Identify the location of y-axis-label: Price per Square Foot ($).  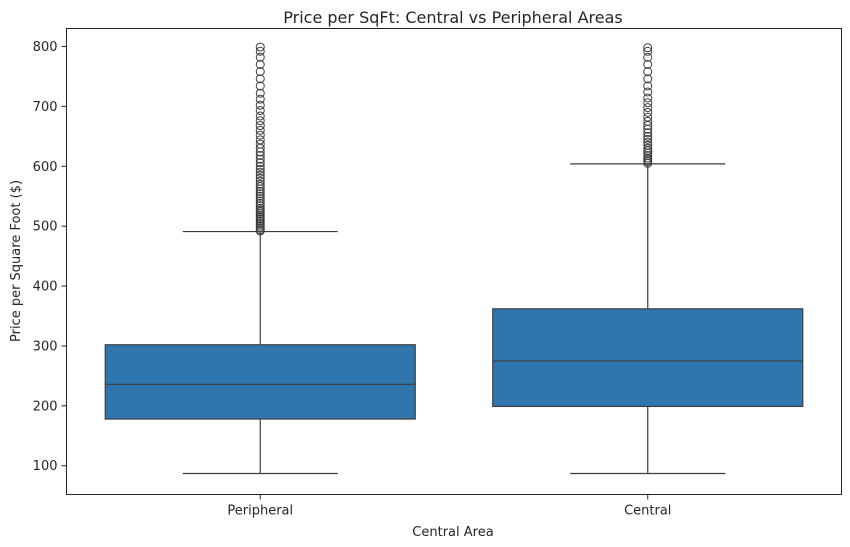
(16, 261).